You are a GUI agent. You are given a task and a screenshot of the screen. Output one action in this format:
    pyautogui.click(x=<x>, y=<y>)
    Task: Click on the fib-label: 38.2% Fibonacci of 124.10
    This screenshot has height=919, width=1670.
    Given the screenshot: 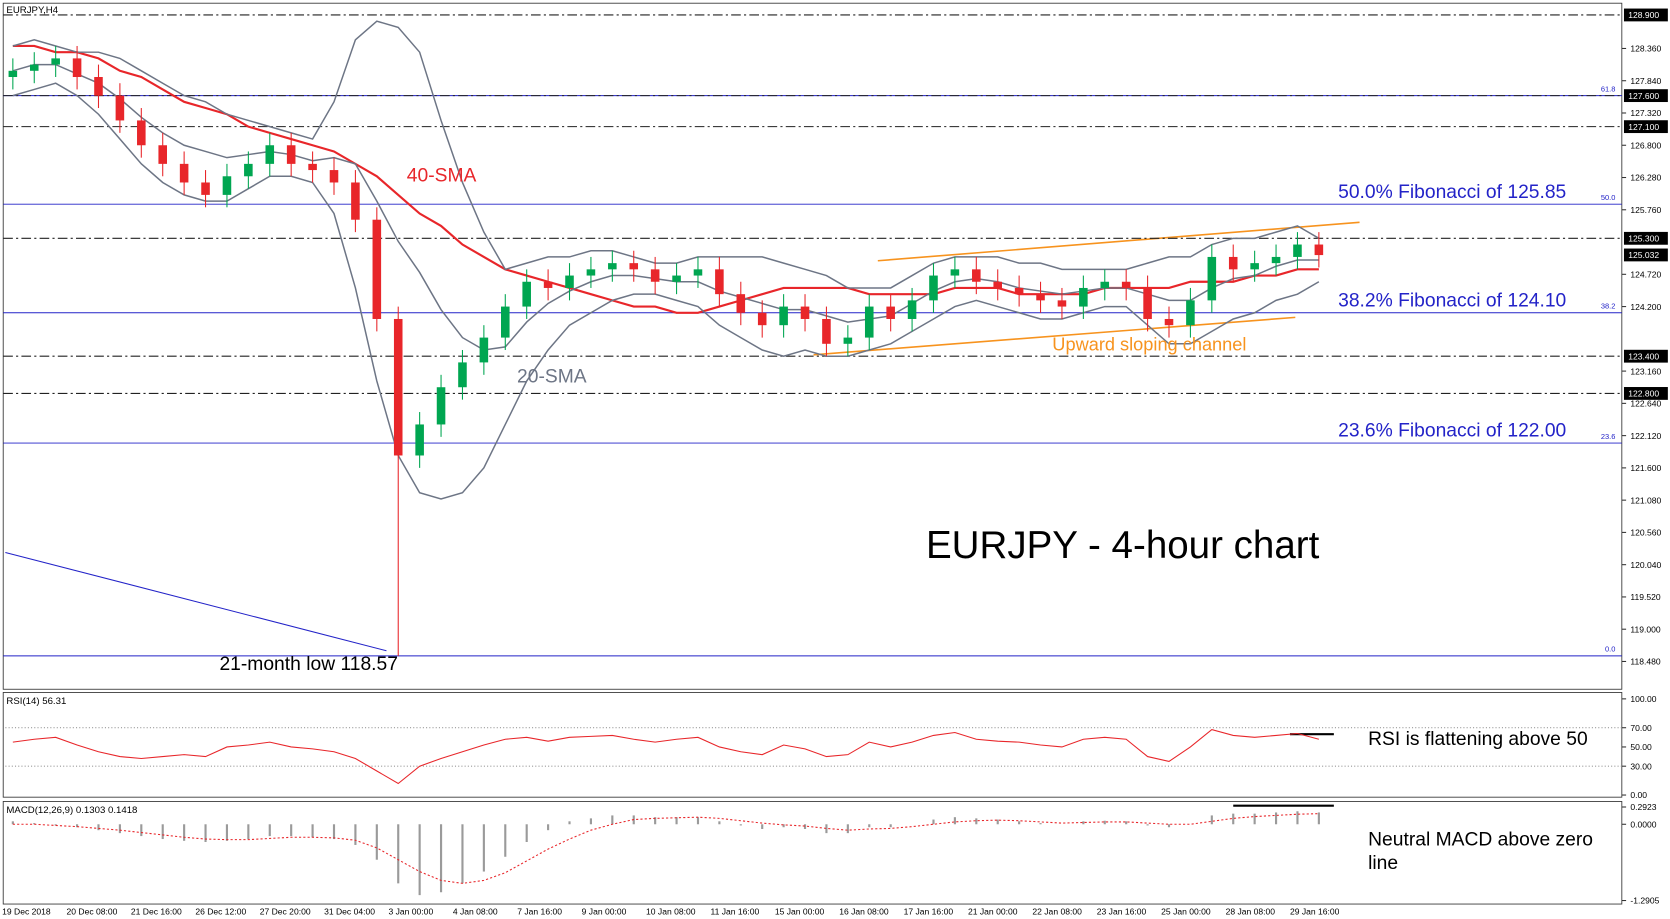 What is the action you would take?
    pyautogui.click(x=1452, y=300)
    